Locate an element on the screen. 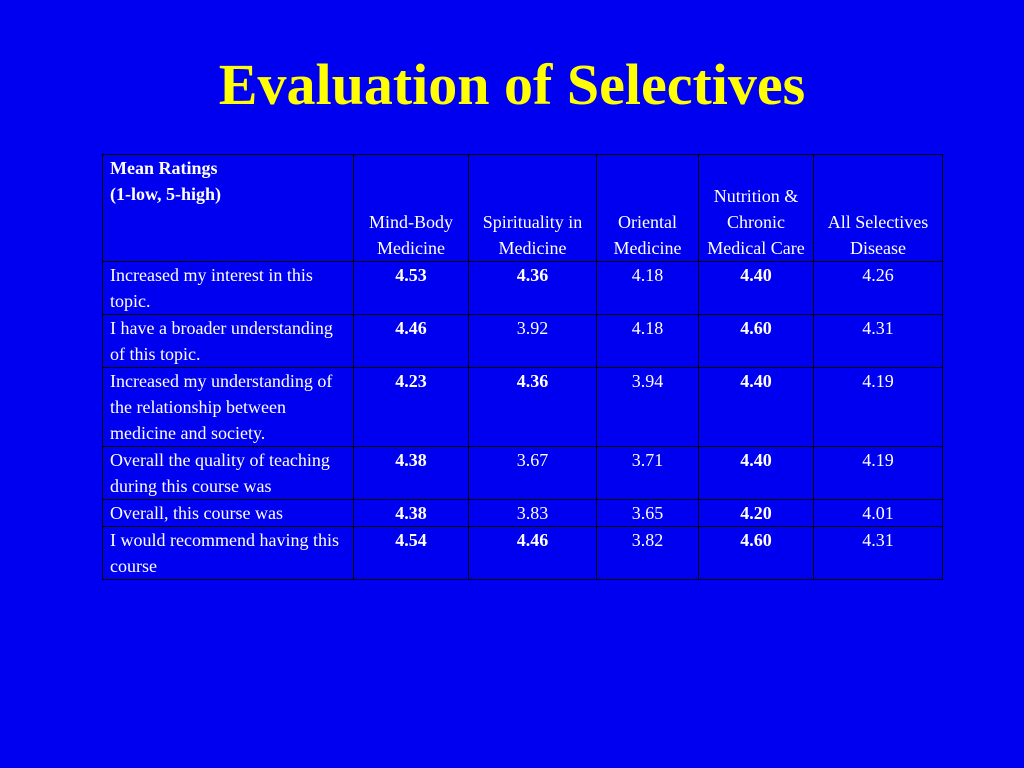 This screenshot has width=1024, height=768. rating-cell: 4.54 is located at coordinates (411, 553).